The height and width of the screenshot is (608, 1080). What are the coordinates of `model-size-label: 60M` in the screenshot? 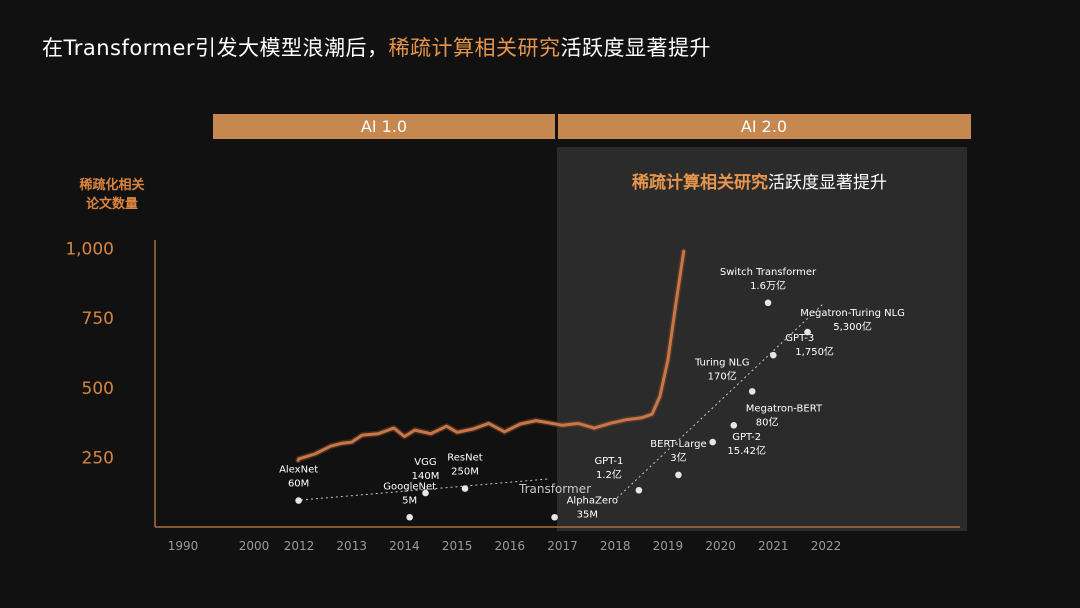 It's located at (298, 484).